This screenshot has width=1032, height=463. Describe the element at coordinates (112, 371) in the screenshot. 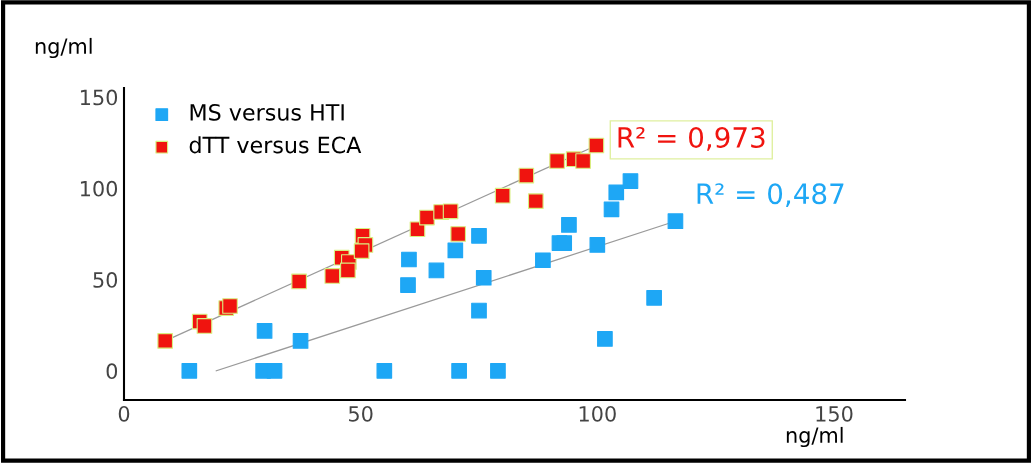

I see `y-tick-label: 0` at that location.